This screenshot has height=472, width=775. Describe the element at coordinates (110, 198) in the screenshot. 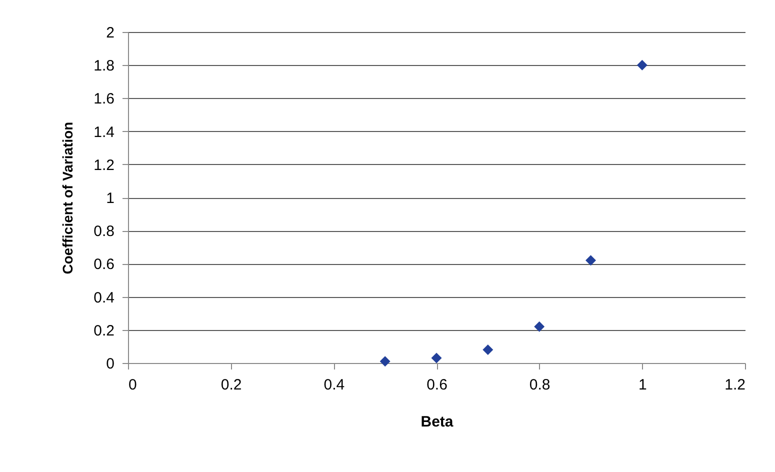

I see `y-tick-label: 1` at that location.